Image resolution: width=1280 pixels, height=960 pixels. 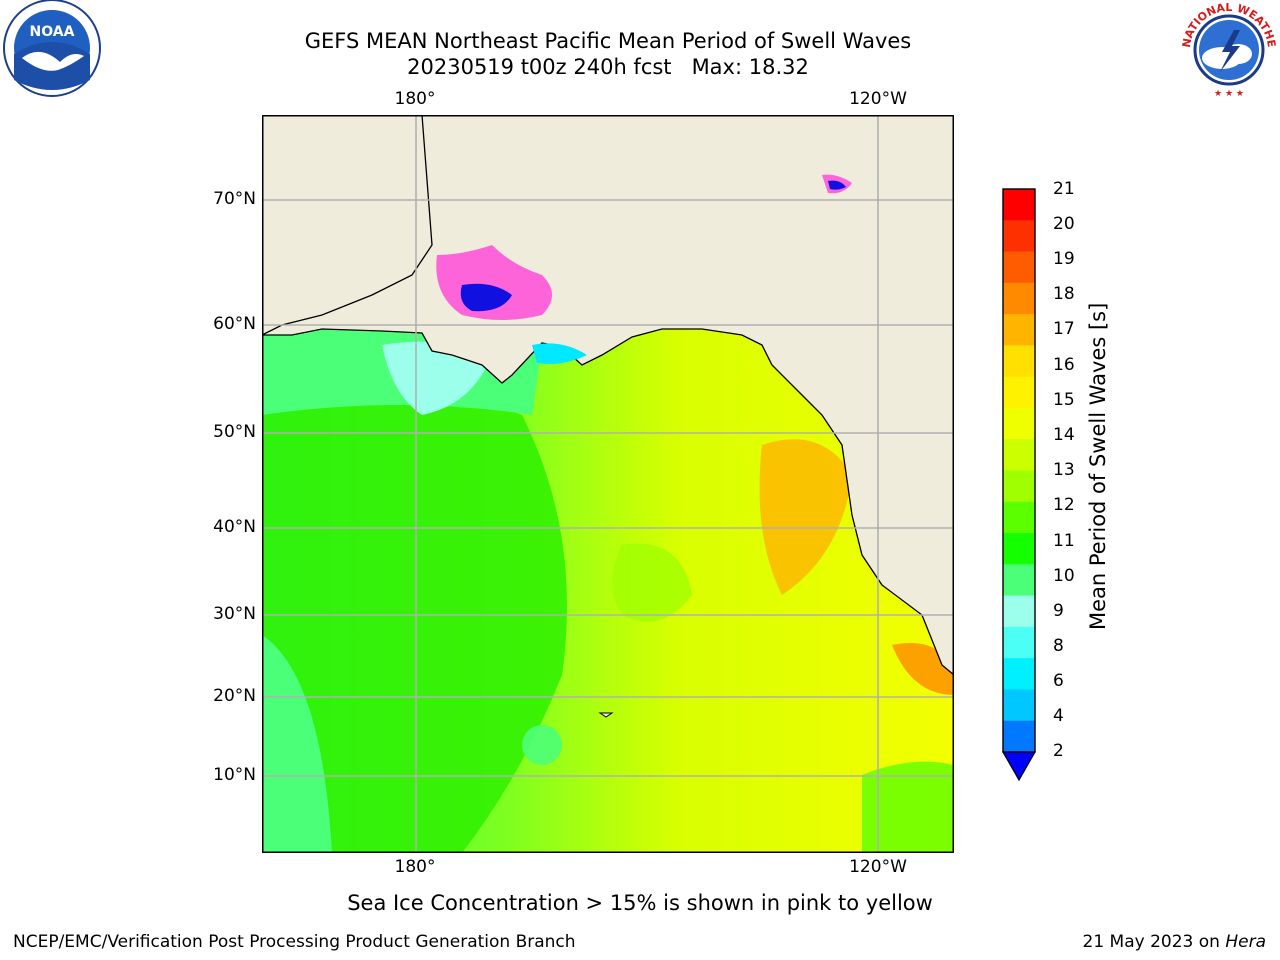 What do you see at coordinates (1227, 50) in the screenshot?
I see `nws-logo: NATIONAL WEATHER SERVICE ★ ★ ★` at bounding box center [1227, 50].